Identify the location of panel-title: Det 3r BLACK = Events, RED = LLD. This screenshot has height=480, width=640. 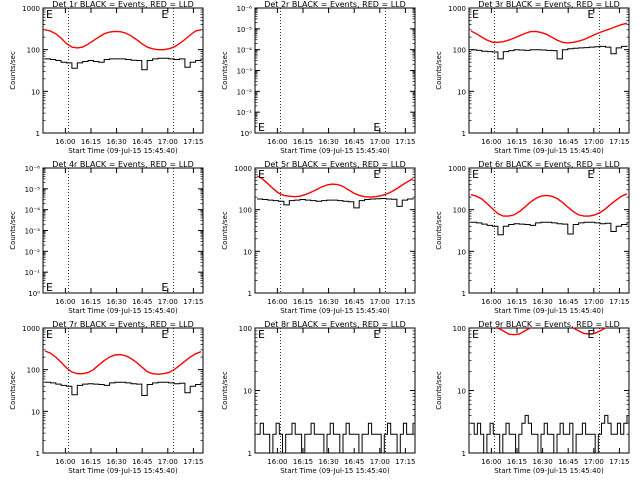
(549, 4).